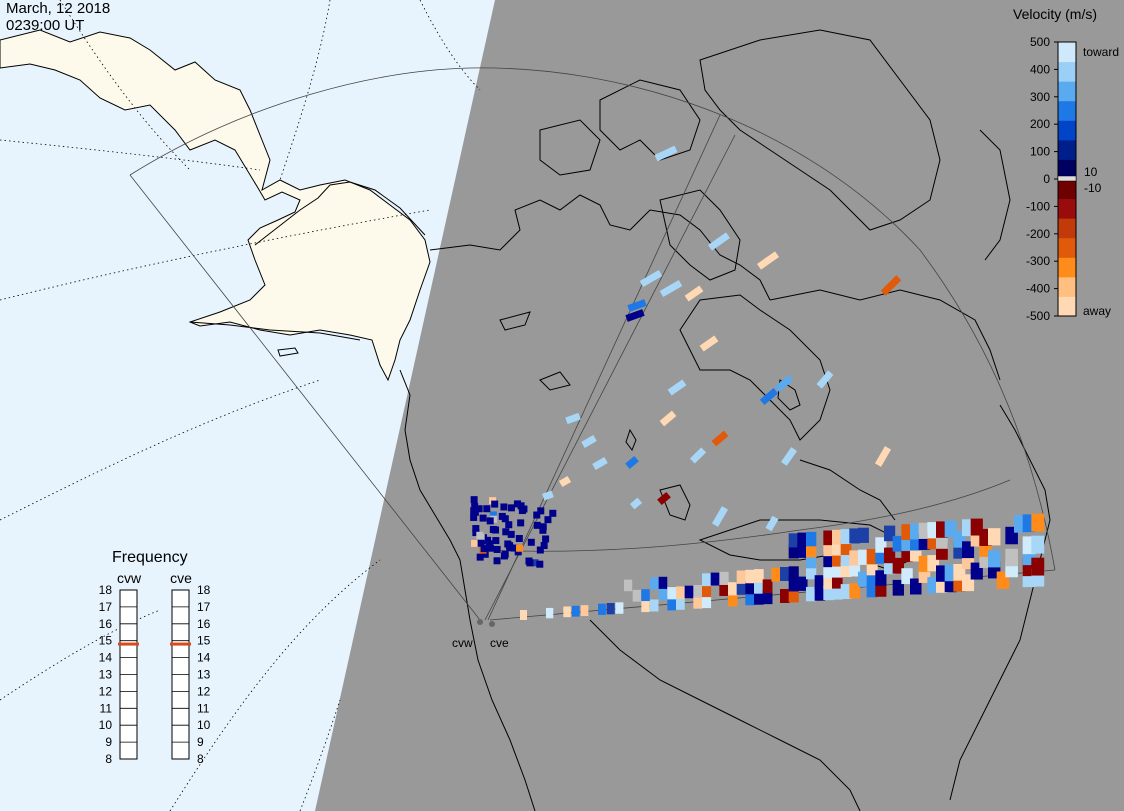  What do you see at coordinates (106, 675) in the screenshot?
I see `frequency-tick-label-left: 13` at bounding box center [106, 675].